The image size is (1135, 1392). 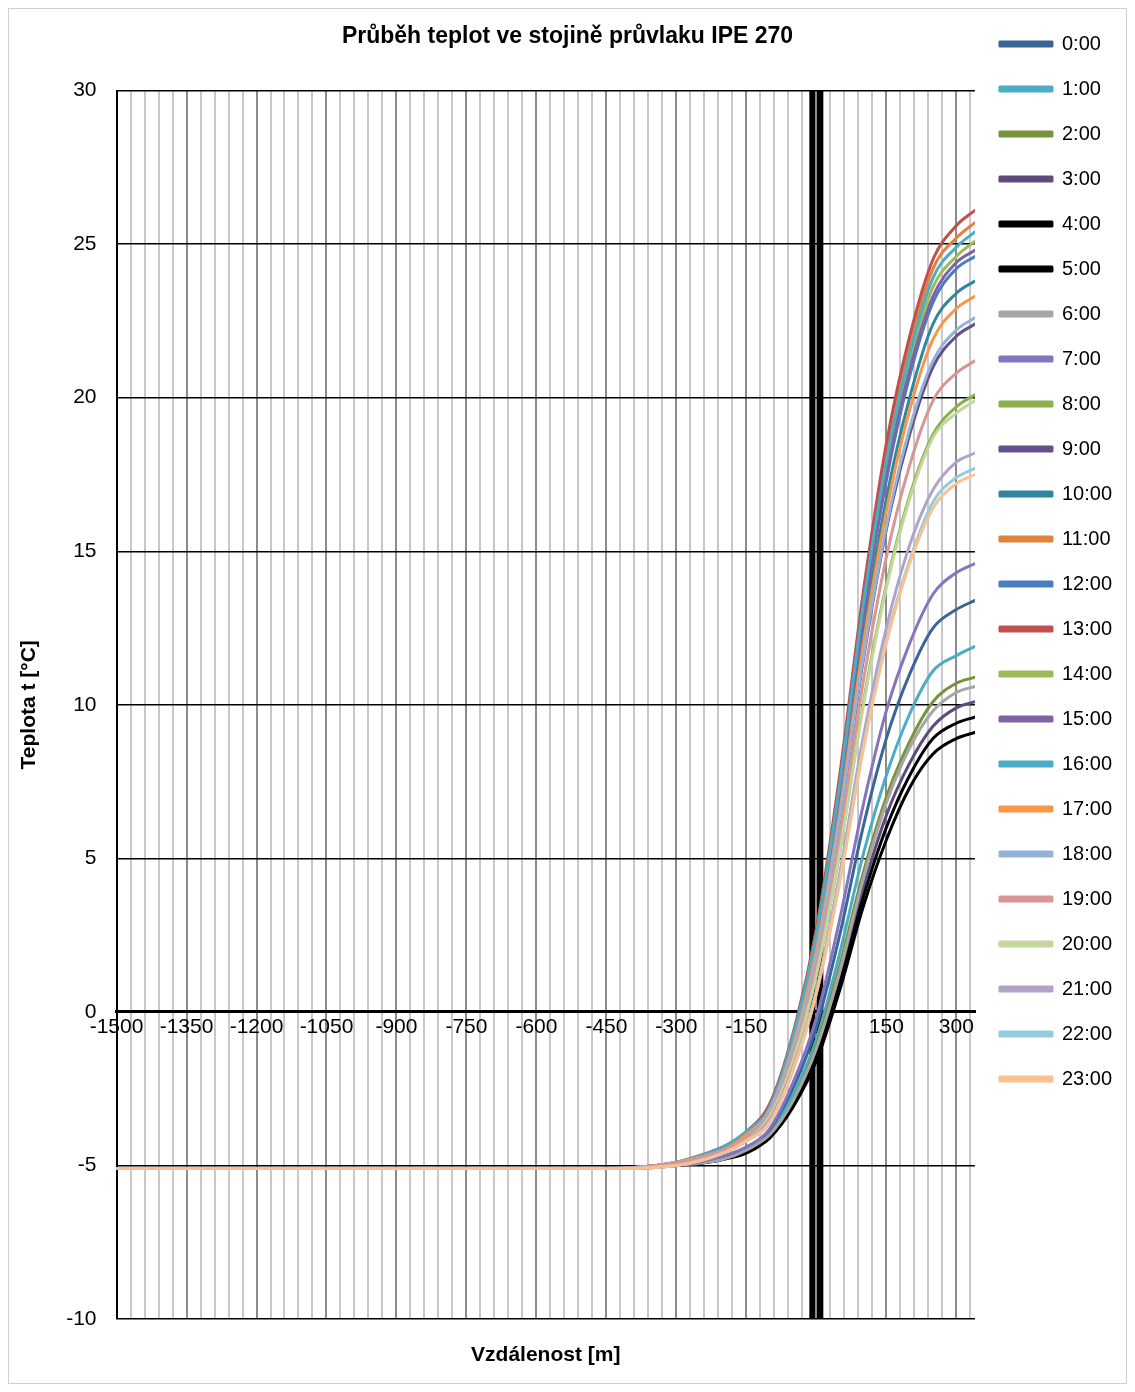 I want to click on legend-label: 15:00, so click(x=1087, y=717).